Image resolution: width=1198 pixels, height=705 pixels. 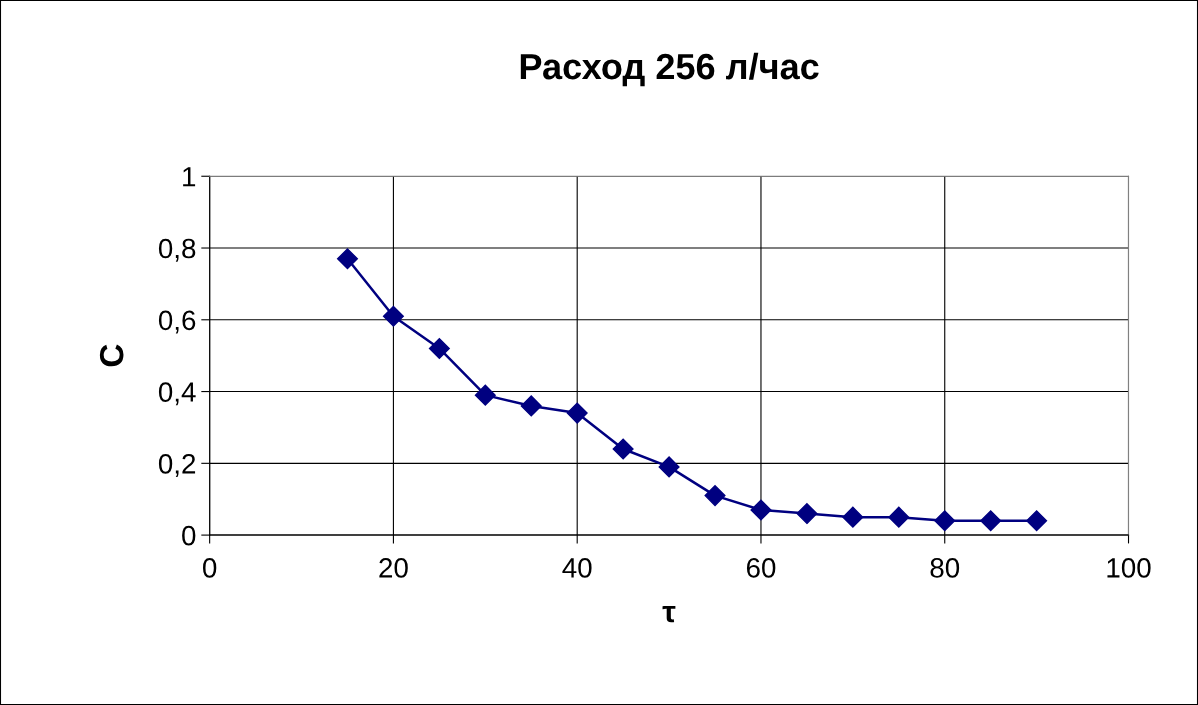 What do you see at coordinates (669, 69) in the screenshot?
I see `chart-title: Расход 256 л/час` at bounding box center [669, 69].